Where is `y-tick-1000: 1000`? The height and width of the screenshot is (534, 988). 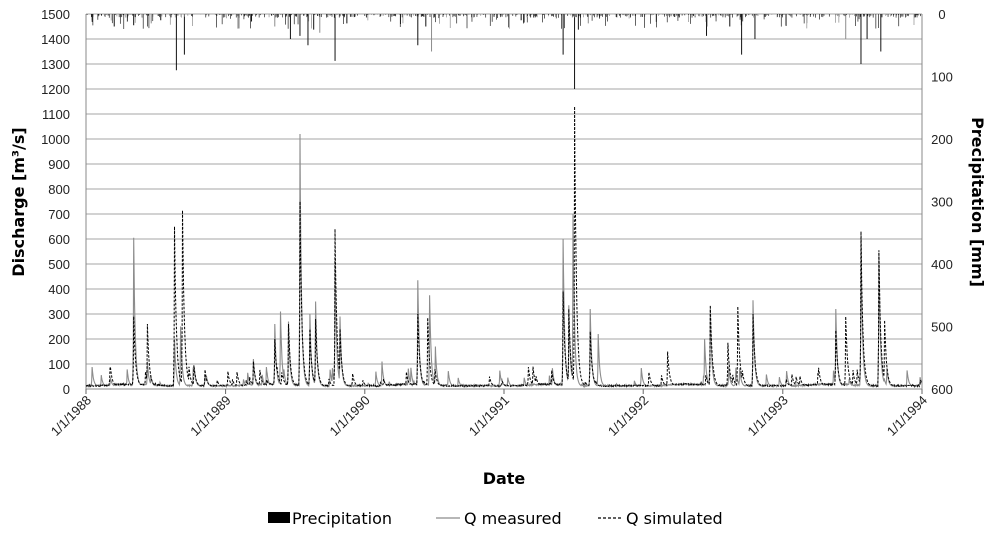
y-tick-1000: 1000 is located at coordinates (55, 139).